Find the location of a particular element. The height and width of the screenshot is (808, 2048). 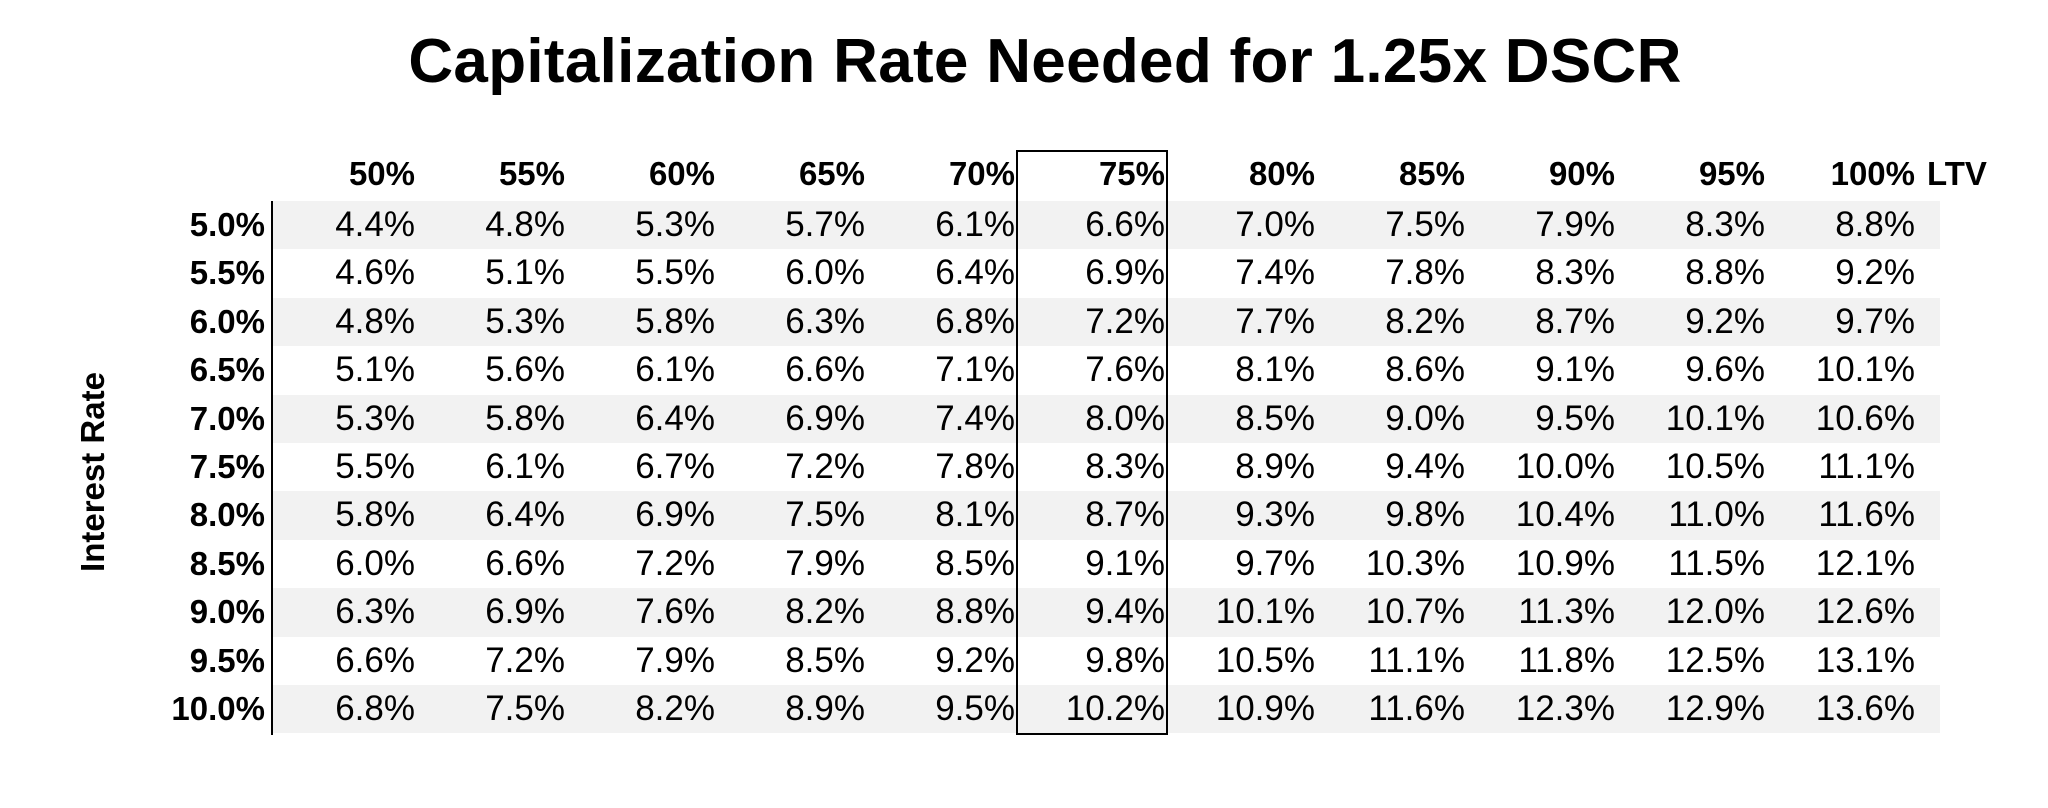

row-header: 5.0% is located at coordinates (227, 224).